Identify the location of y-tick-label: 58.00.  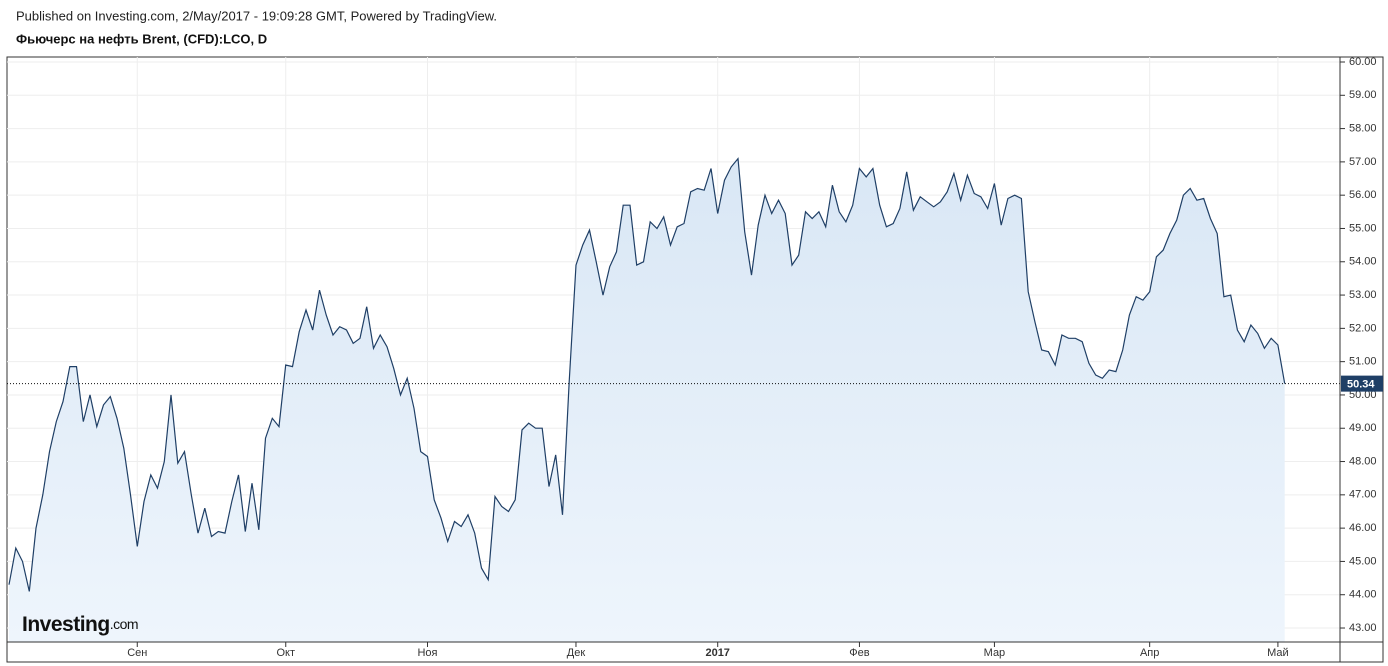
(1363, 128).